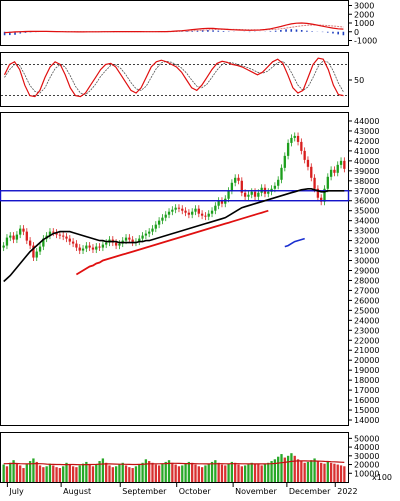 The height and width of the screenshot is (501, 400). What do you see at coordinates (347, 491) in the screenshot?
I see `x-axis-month-label: 2022` at bounding box center [347, 491].